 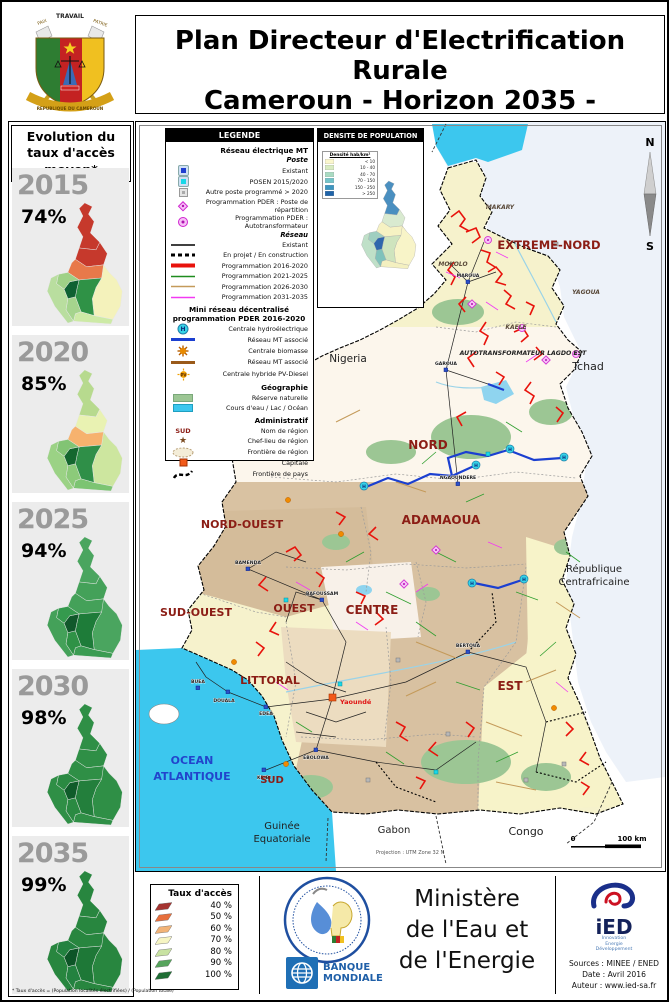 I want to click on svg-text: KRIBI, so click(x=264, y=778).